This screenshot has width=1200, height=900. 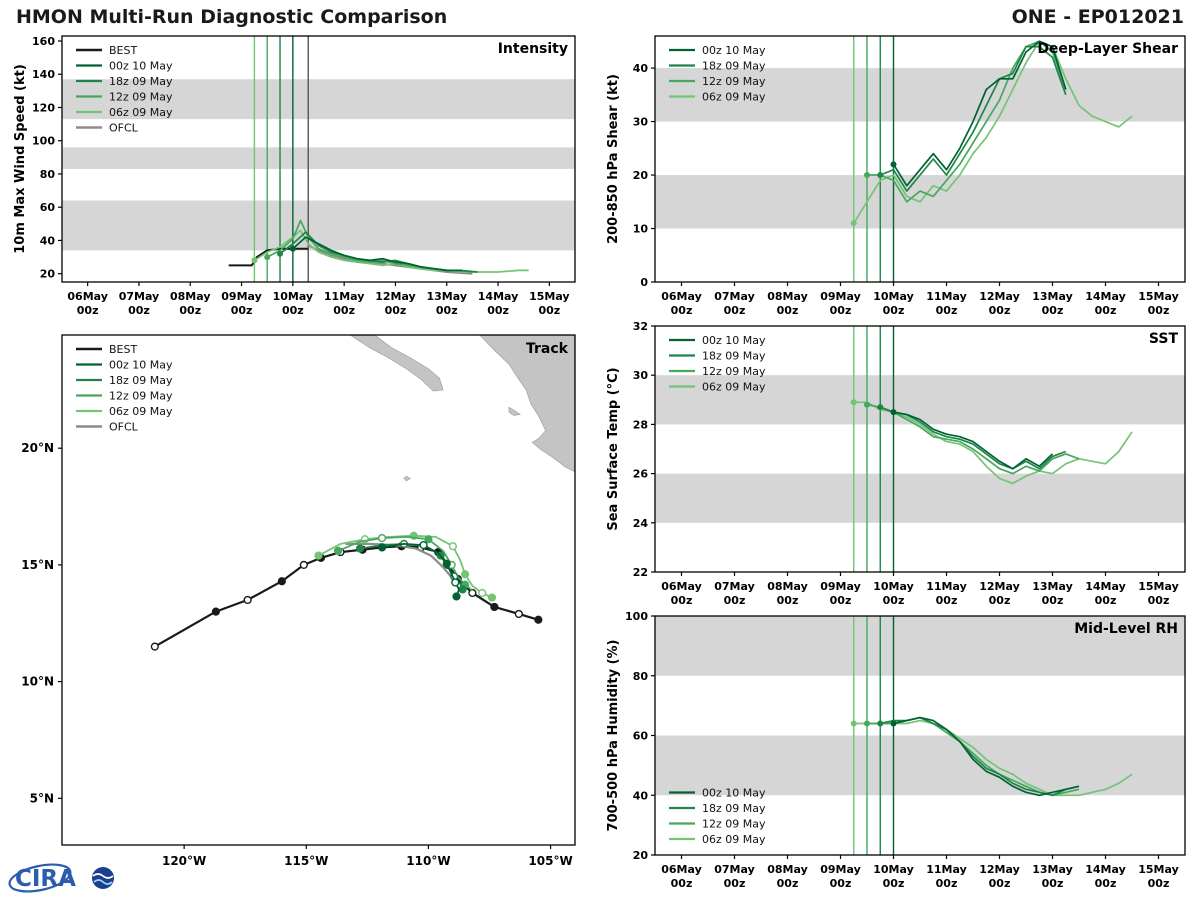 I want to click on svg-text: 10, so click(x=641, y=229).